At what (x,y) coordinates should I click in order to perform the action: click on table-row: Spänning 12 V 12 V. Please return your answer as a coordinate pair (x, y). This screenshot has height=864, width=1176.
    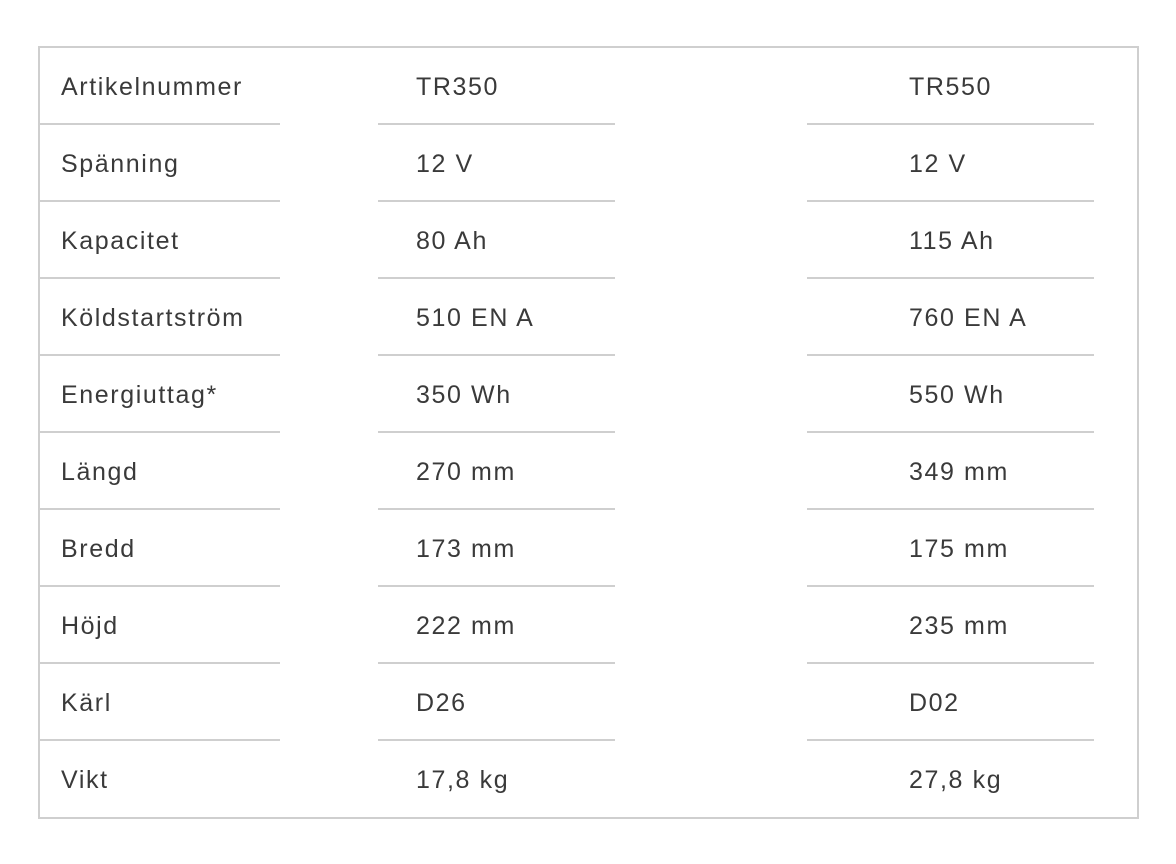
    Looking at the image, I should click on (588, 164).